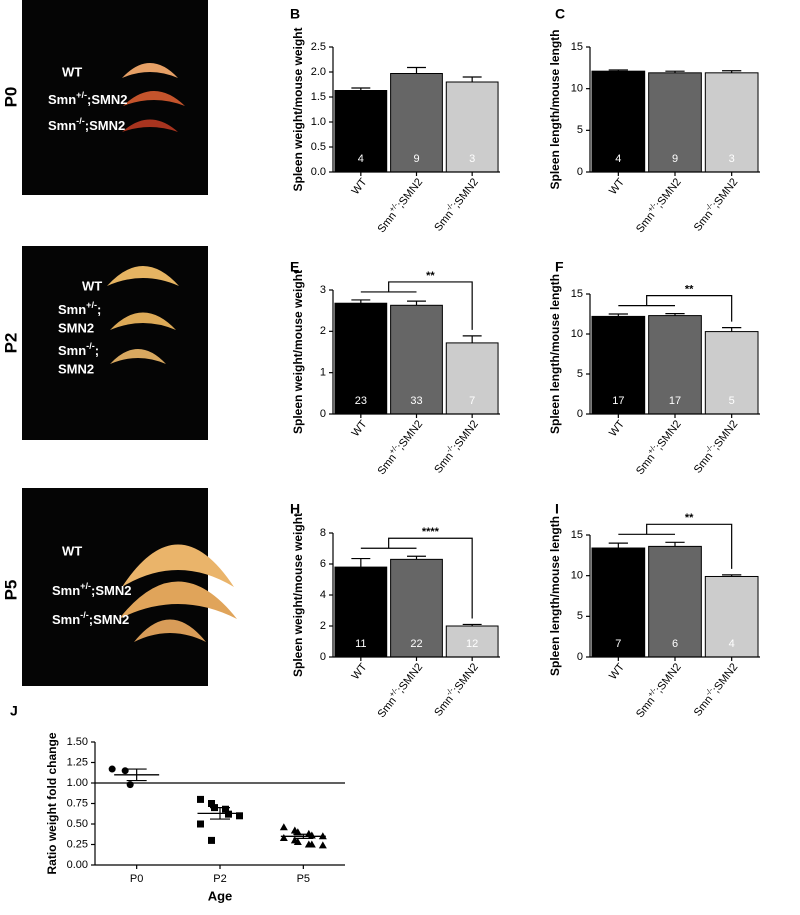  What do you see at coordinates (323, 533) in the screenshot?
I see `y-tick-label: 8` at bounding box center [323, 533].